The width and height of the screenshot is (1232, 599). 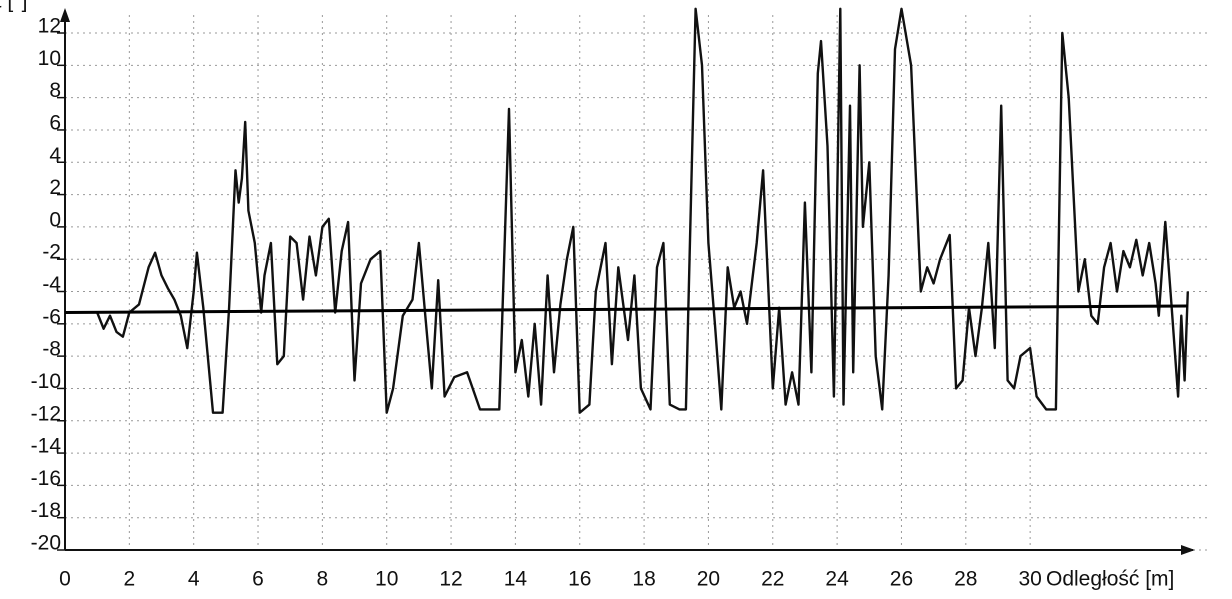 What do you see at coordinates (46, 510) in the screenshot?
I see `y-tick-label: -18` at bounding box center [46, 510].